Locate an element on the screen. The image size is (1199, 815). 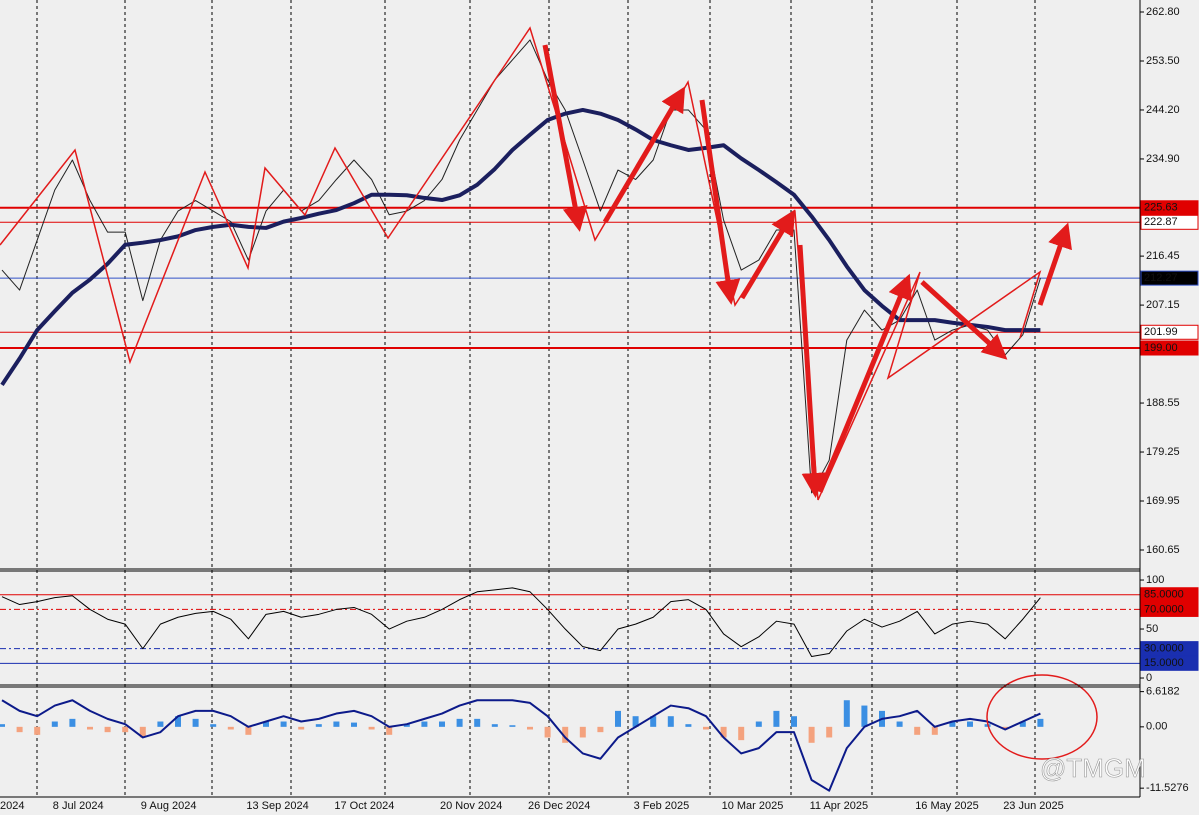
level-label: 212.27 is located at coordinates (1161, 278).